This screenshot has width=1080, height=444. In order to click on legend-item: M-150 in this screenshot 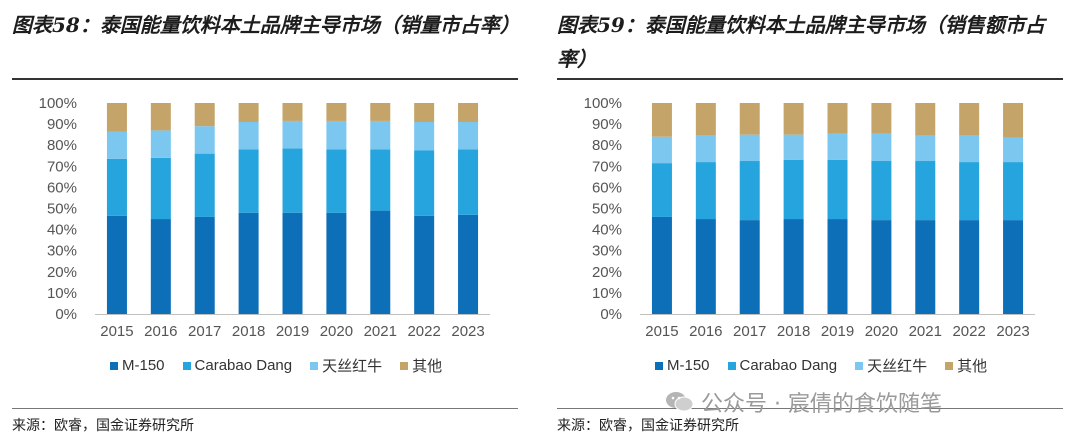, I will do `click(682, 365)`.